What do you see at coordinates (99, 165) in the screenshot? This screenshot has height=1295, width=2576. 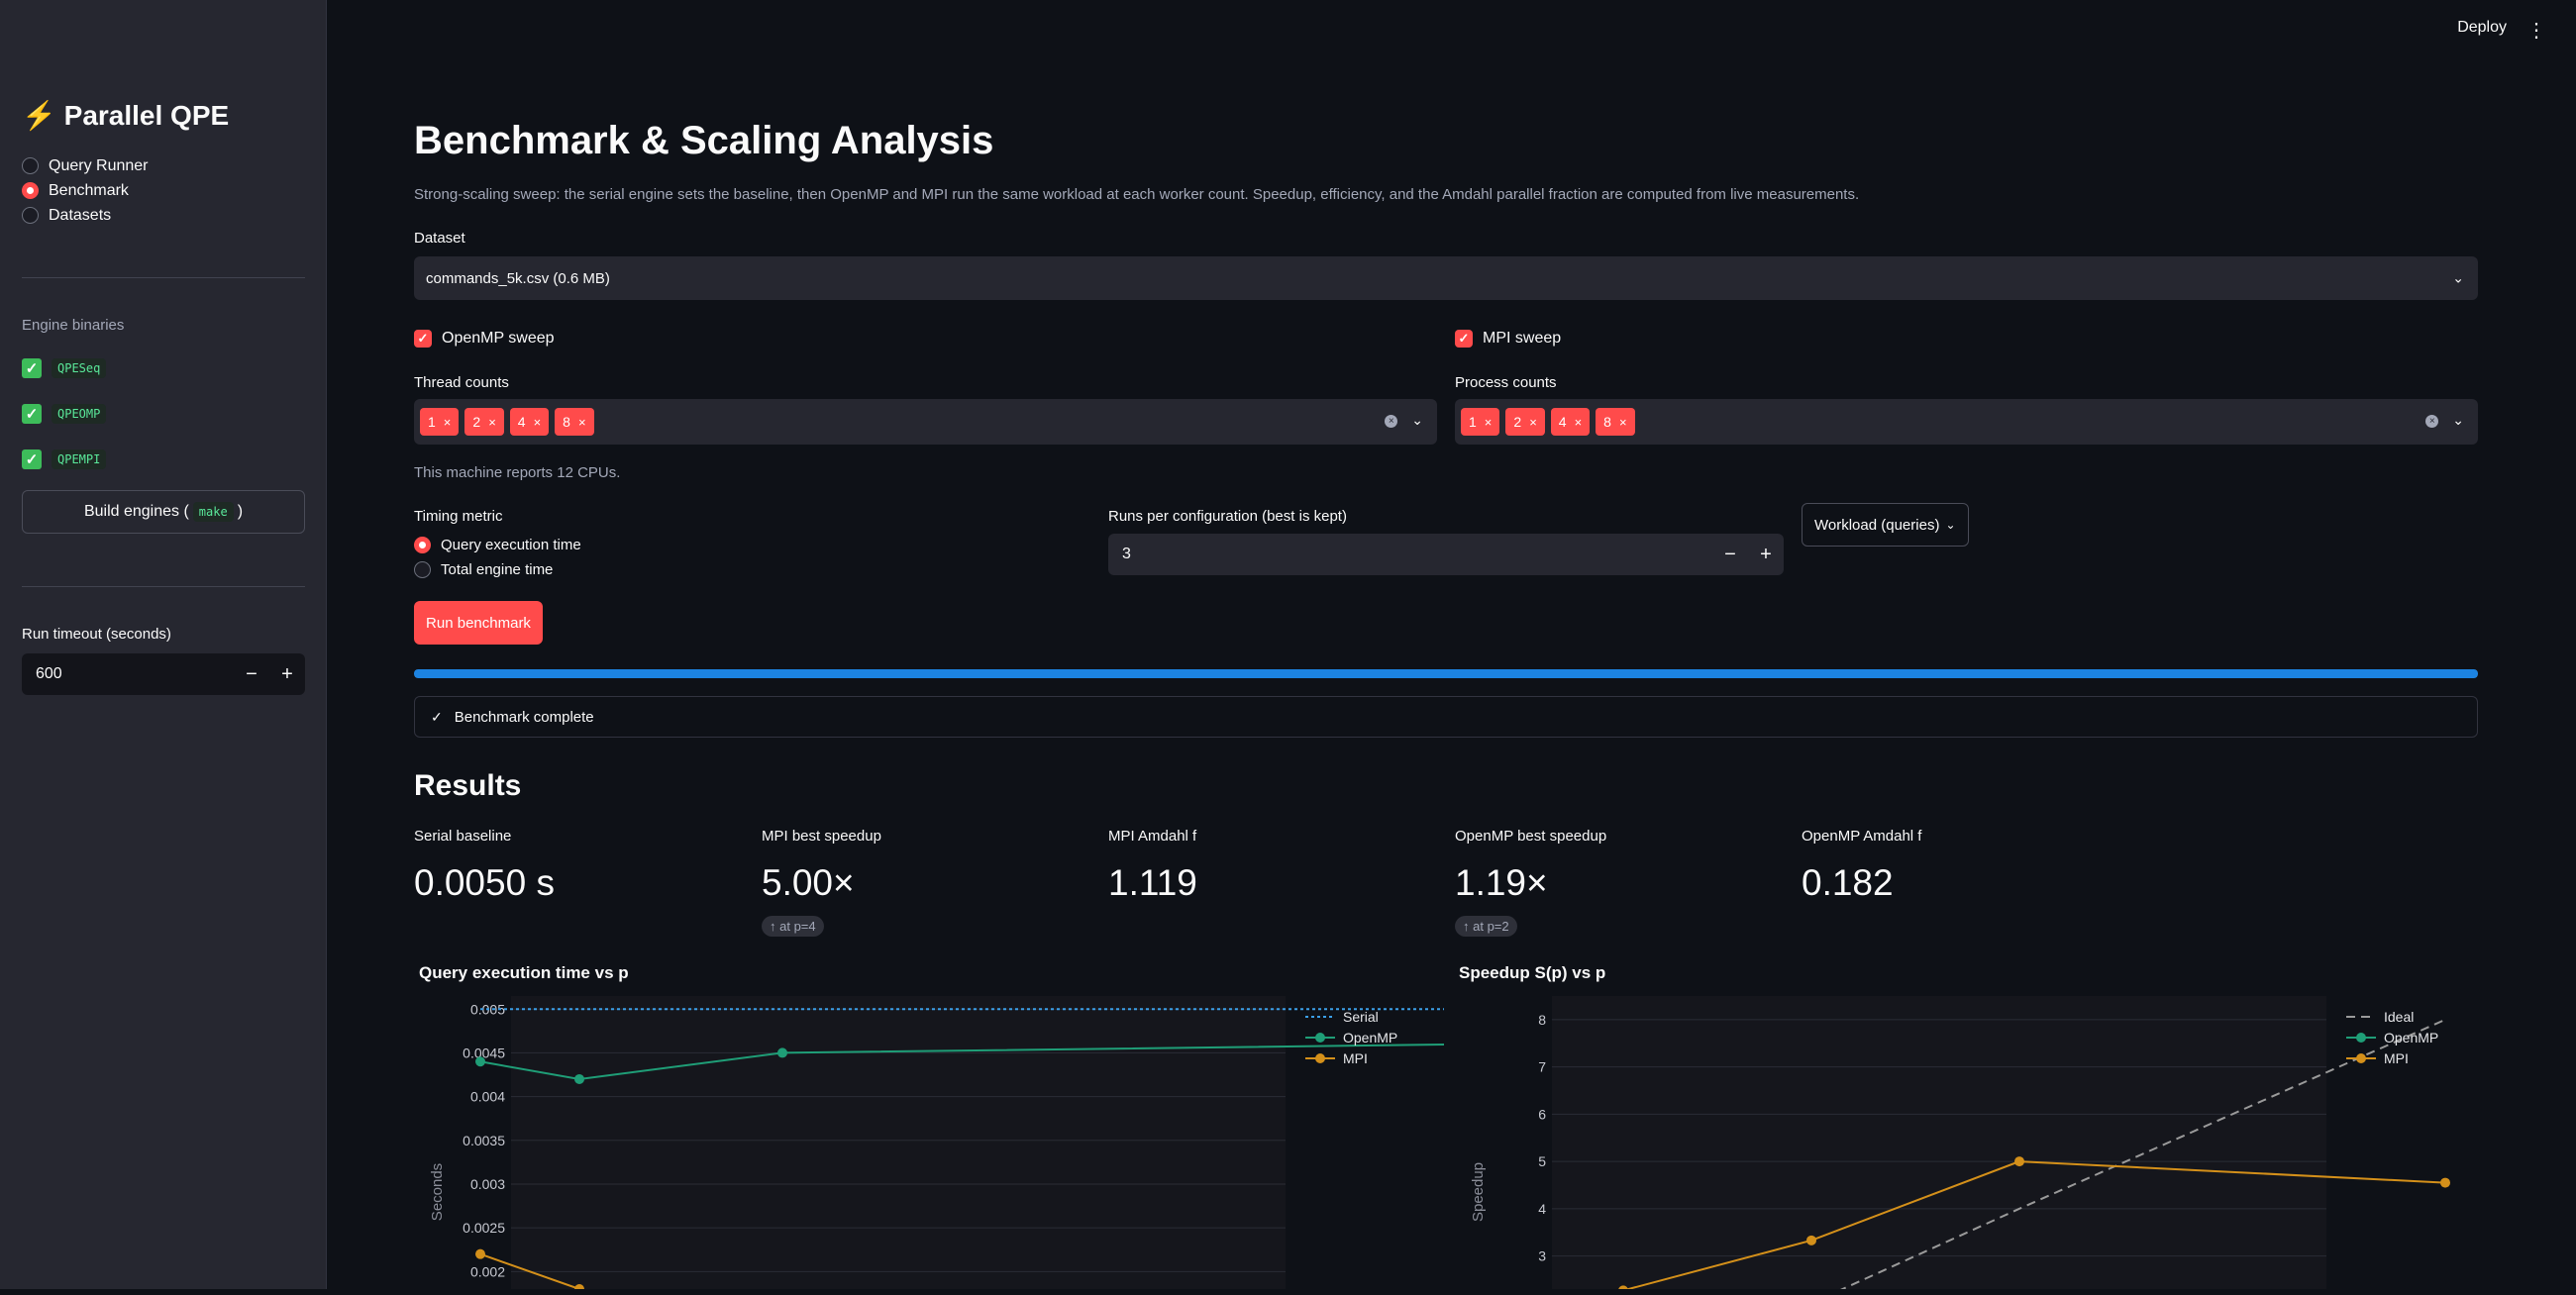 I see `nav-label: Query Runner` at bounding box center [99, 165].